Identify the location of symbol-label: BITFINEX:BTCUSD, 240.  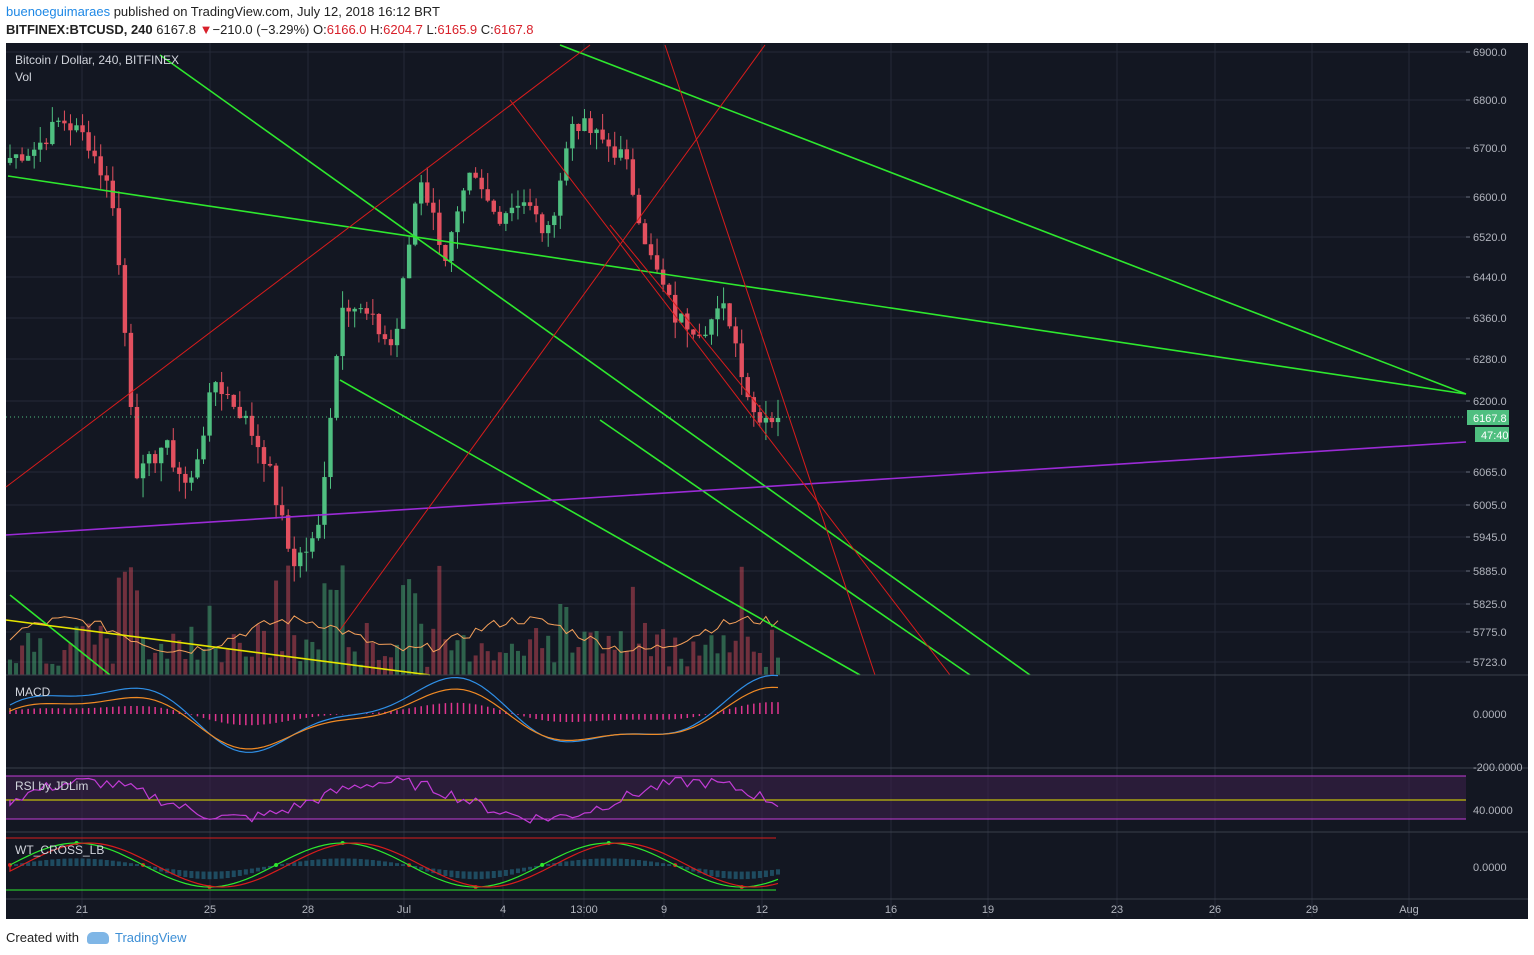
(79, 29).